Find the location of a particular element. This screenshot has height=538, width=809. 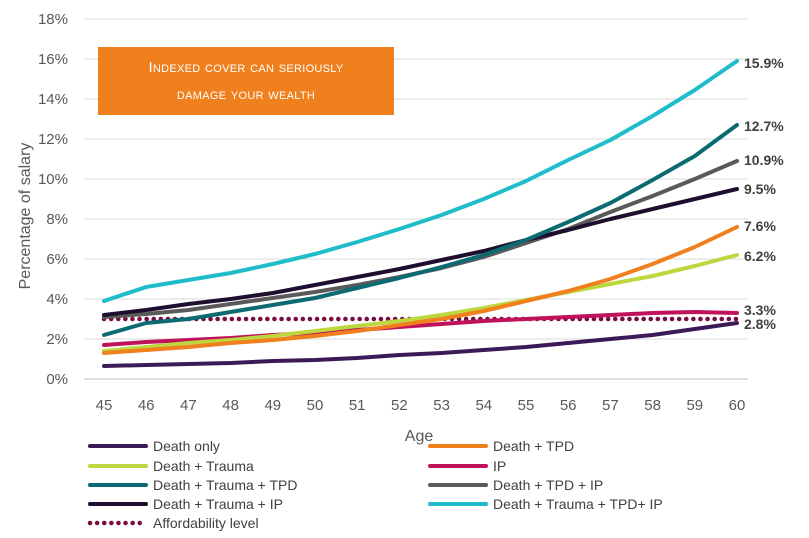

legend-item: Death only is located at coordinates (154, 446).